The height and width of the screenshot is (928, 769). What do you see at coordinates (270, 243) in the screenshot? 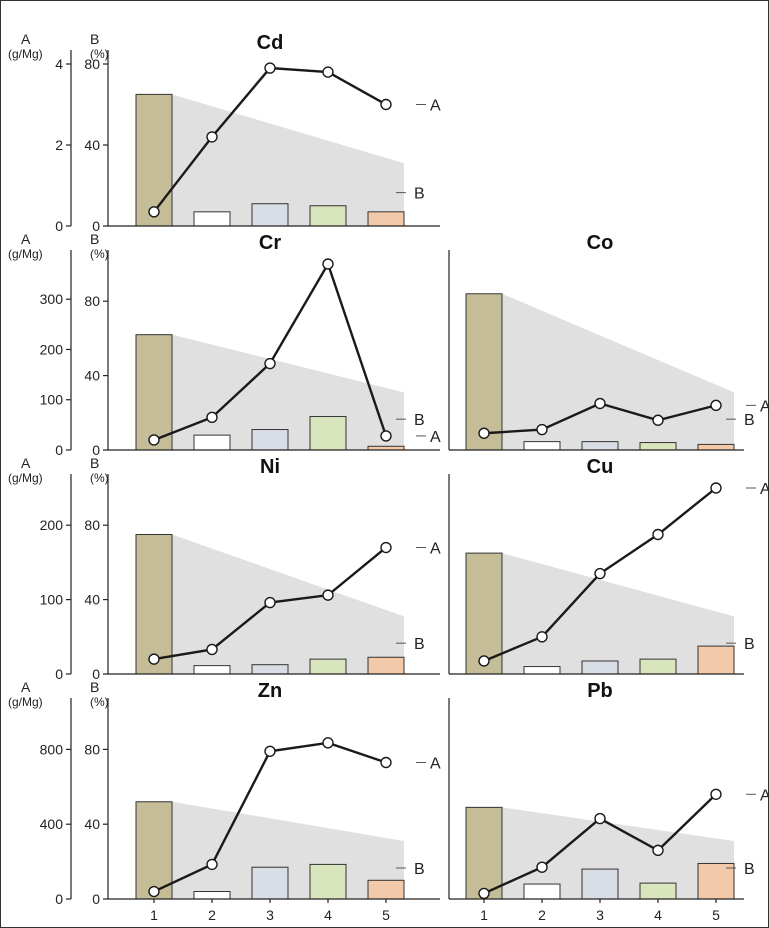
I see `panel-title: Cr` at bounding box center [270, 243].